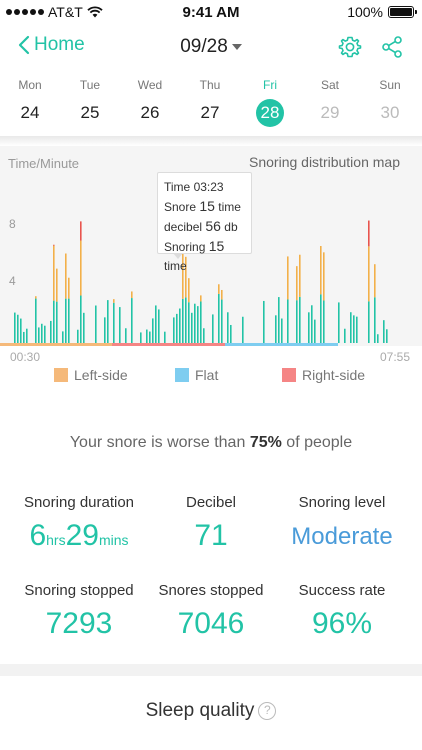 This screenshot has width=422, height=750. I want to click on day-mon: Mon 24, so click(30, 107).